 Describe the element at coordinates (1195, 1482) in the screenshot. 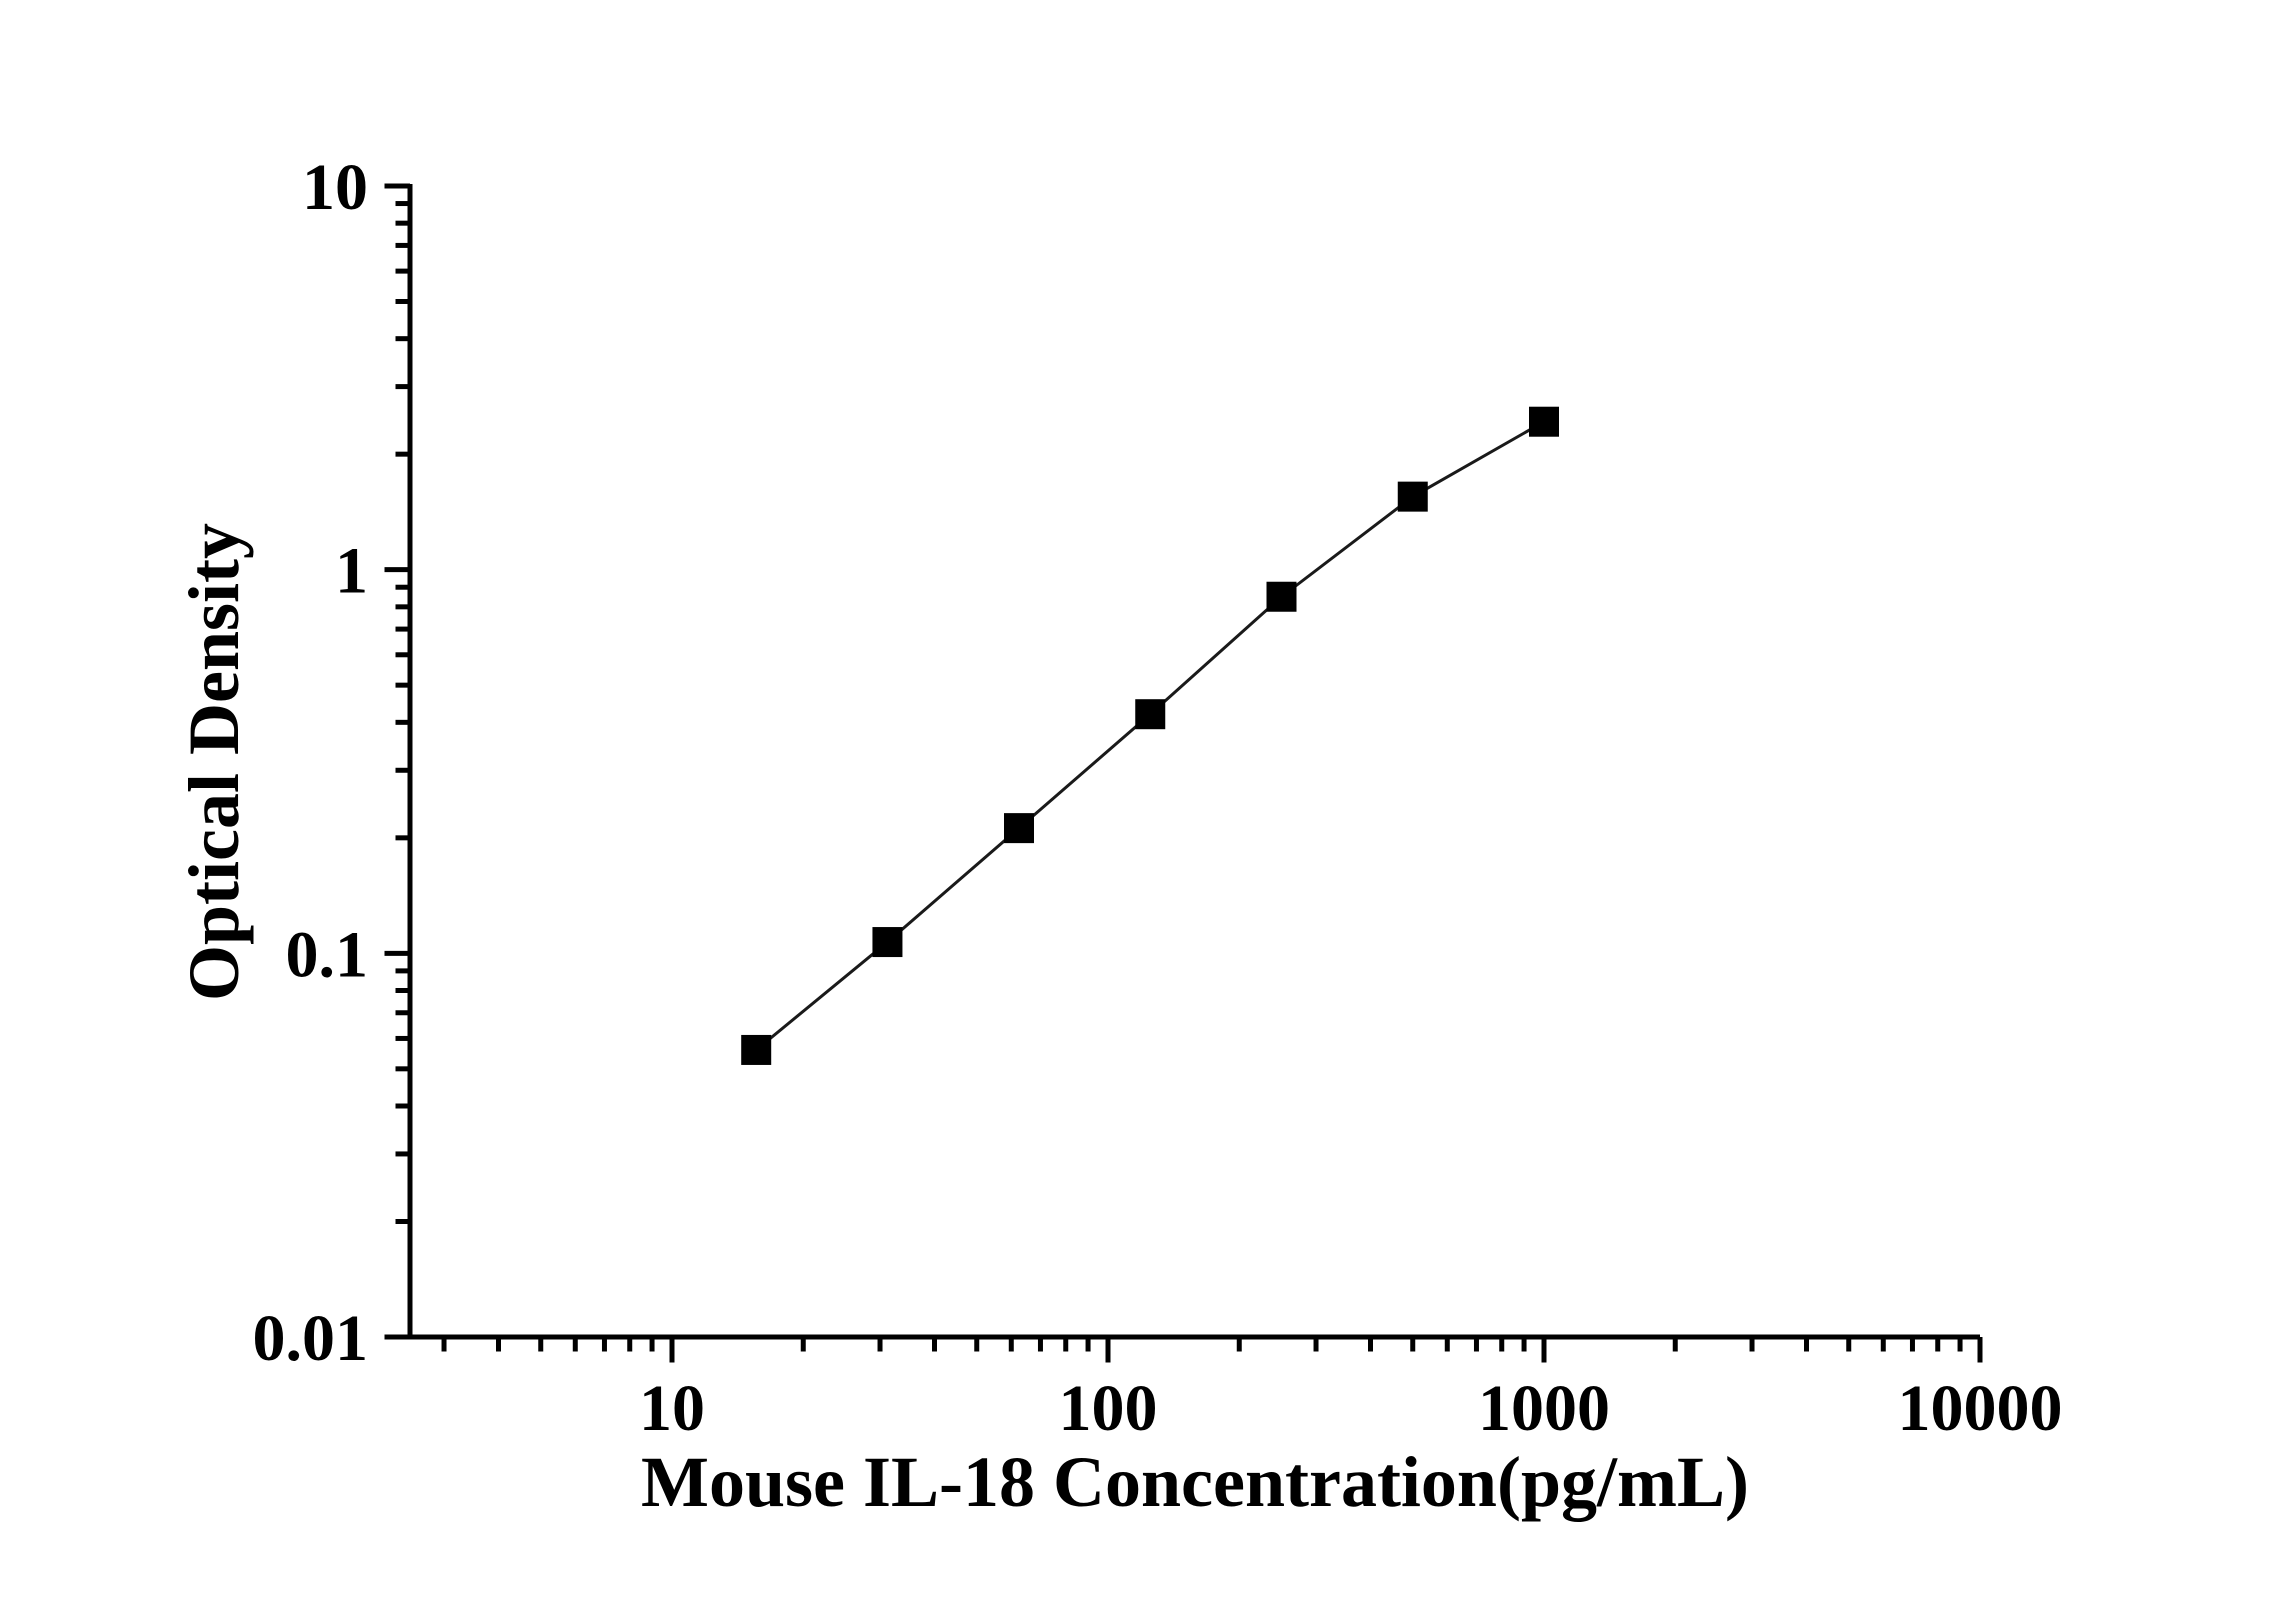

I see `x-axis-title: Mouse IL-18 Concentration(pg/mL)` at that location.